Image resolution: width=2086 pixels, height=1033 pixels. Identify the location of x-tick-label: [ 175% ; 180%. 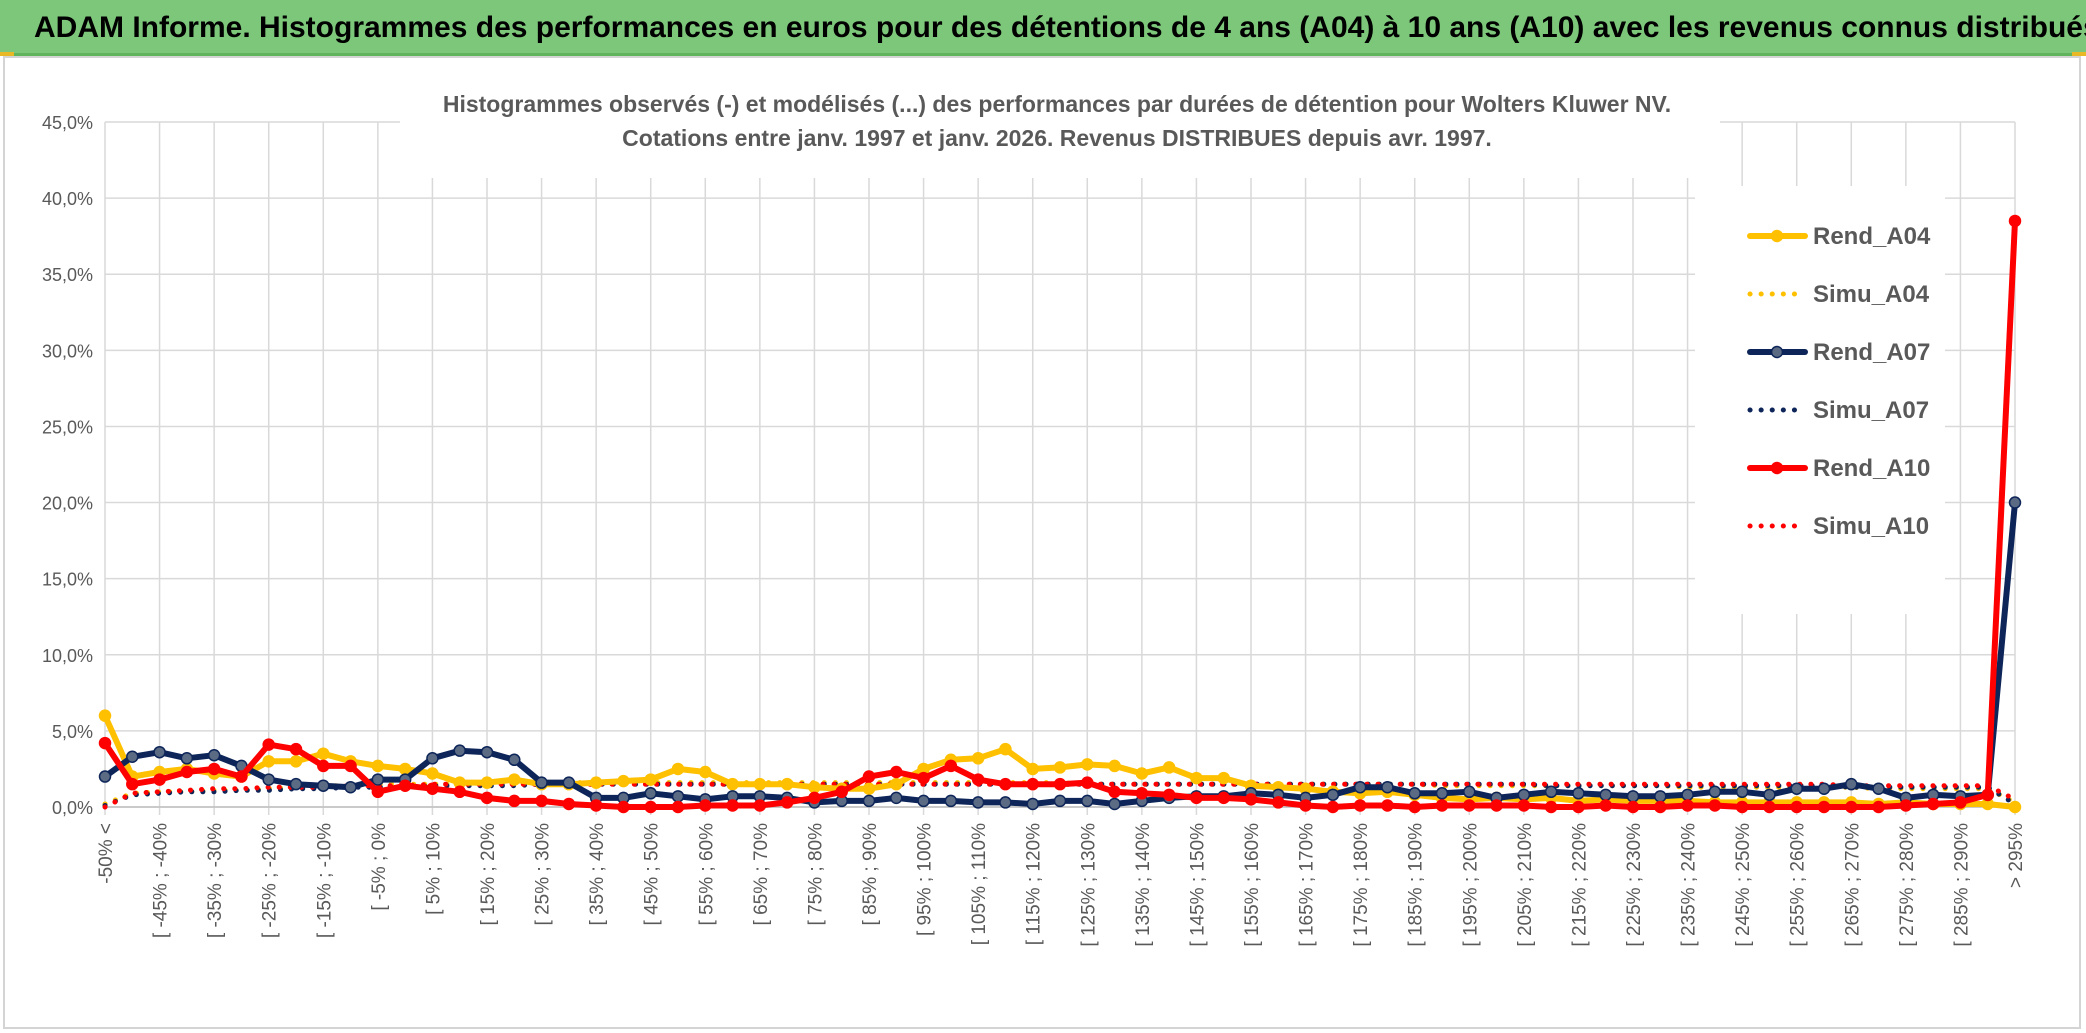
(1361, 885).